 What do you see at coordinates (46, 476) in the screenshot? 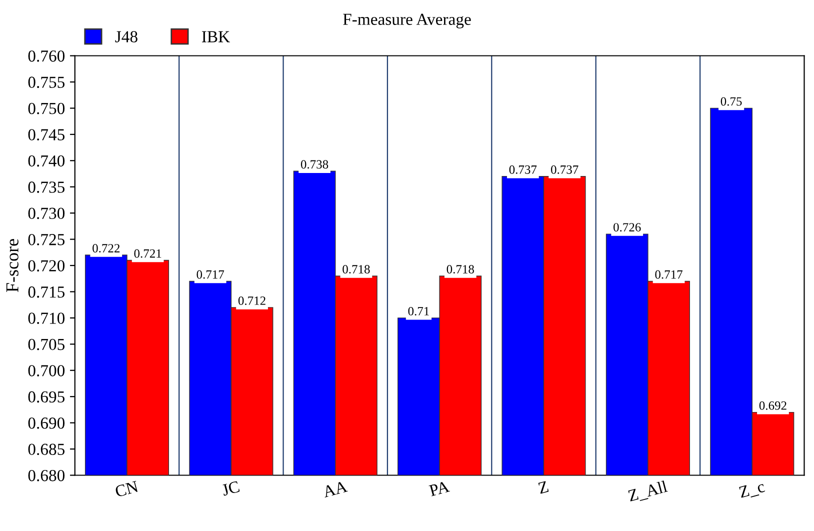
I see `y-tick-label: 0.680` at bounding box center [46, 476].